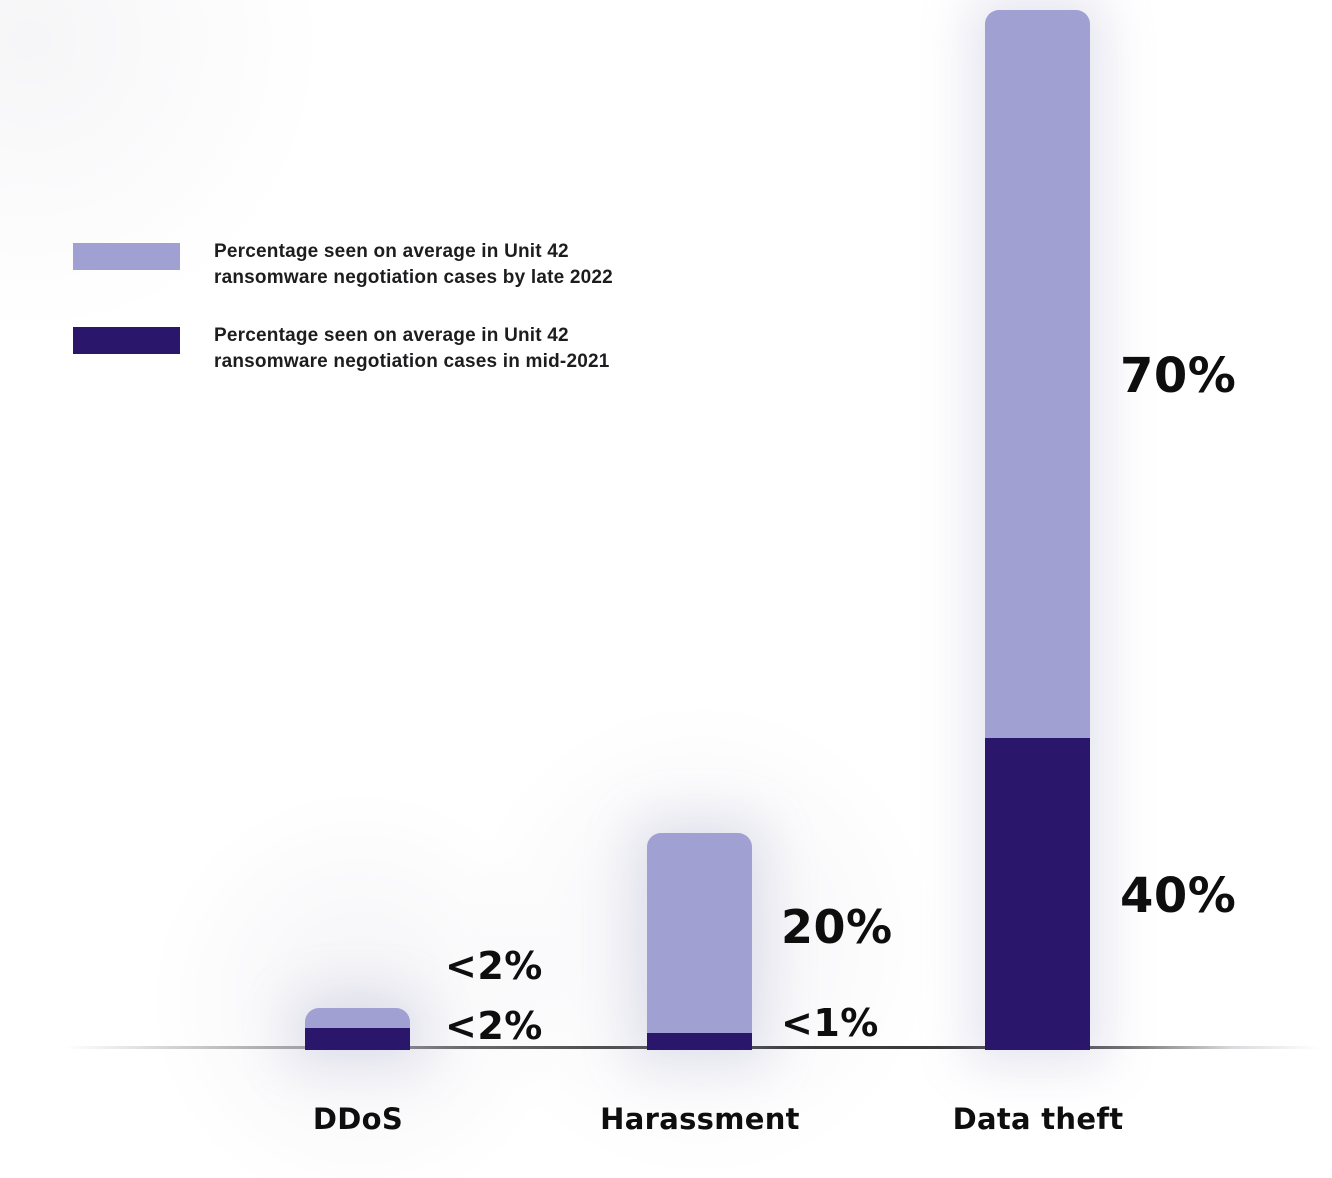  I want to click on bar-data-theft-mid-2021, so click(1037, 894).